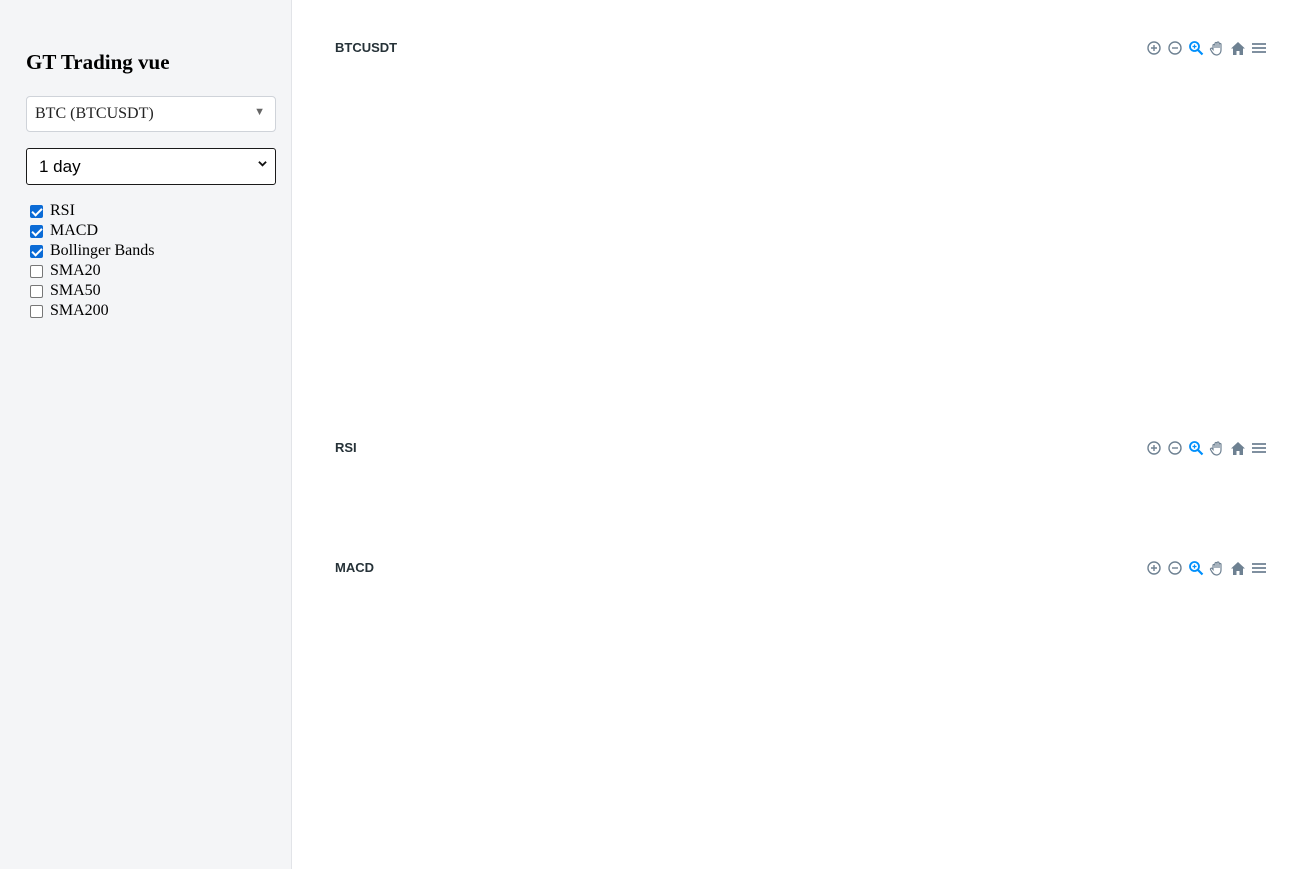 This screenshot has height=869, width=1304. What do you see at coordinates (98, 62) in the screenshot?
I see `app-title: GT Trading vue` at bounding box center [98, 62].